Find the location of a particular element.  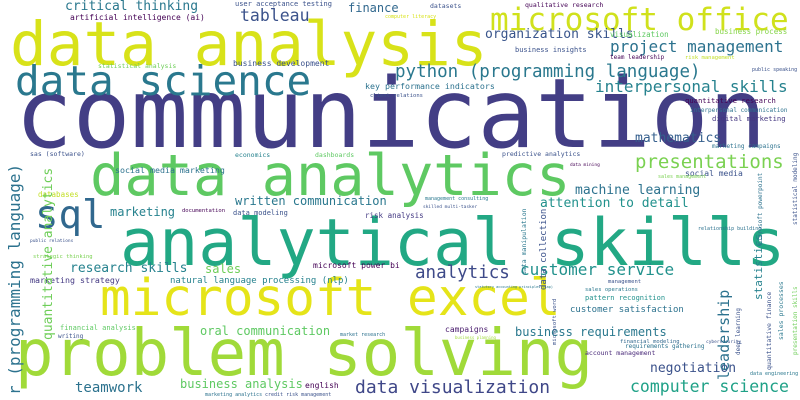

word: statistical modeling is located at coordinates (795, 188).